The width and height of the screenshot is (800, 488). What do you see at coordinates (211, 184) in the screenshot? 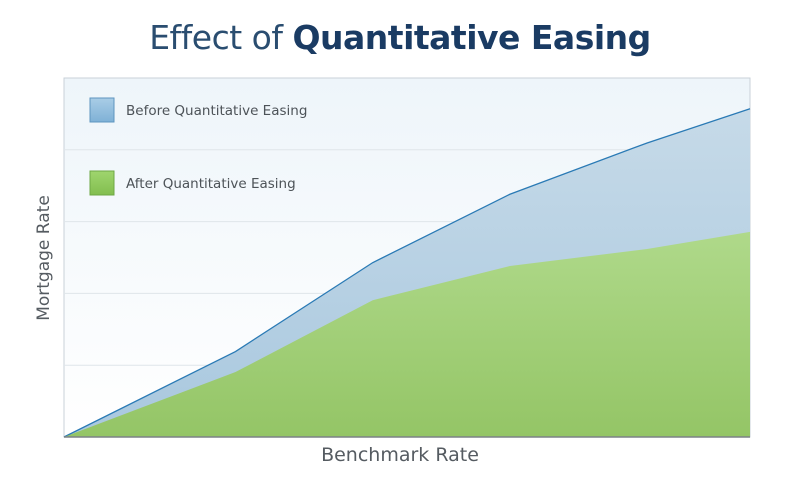
I see `legend-label-after: After Quantitative Easing` at bounding box center [211, 184].